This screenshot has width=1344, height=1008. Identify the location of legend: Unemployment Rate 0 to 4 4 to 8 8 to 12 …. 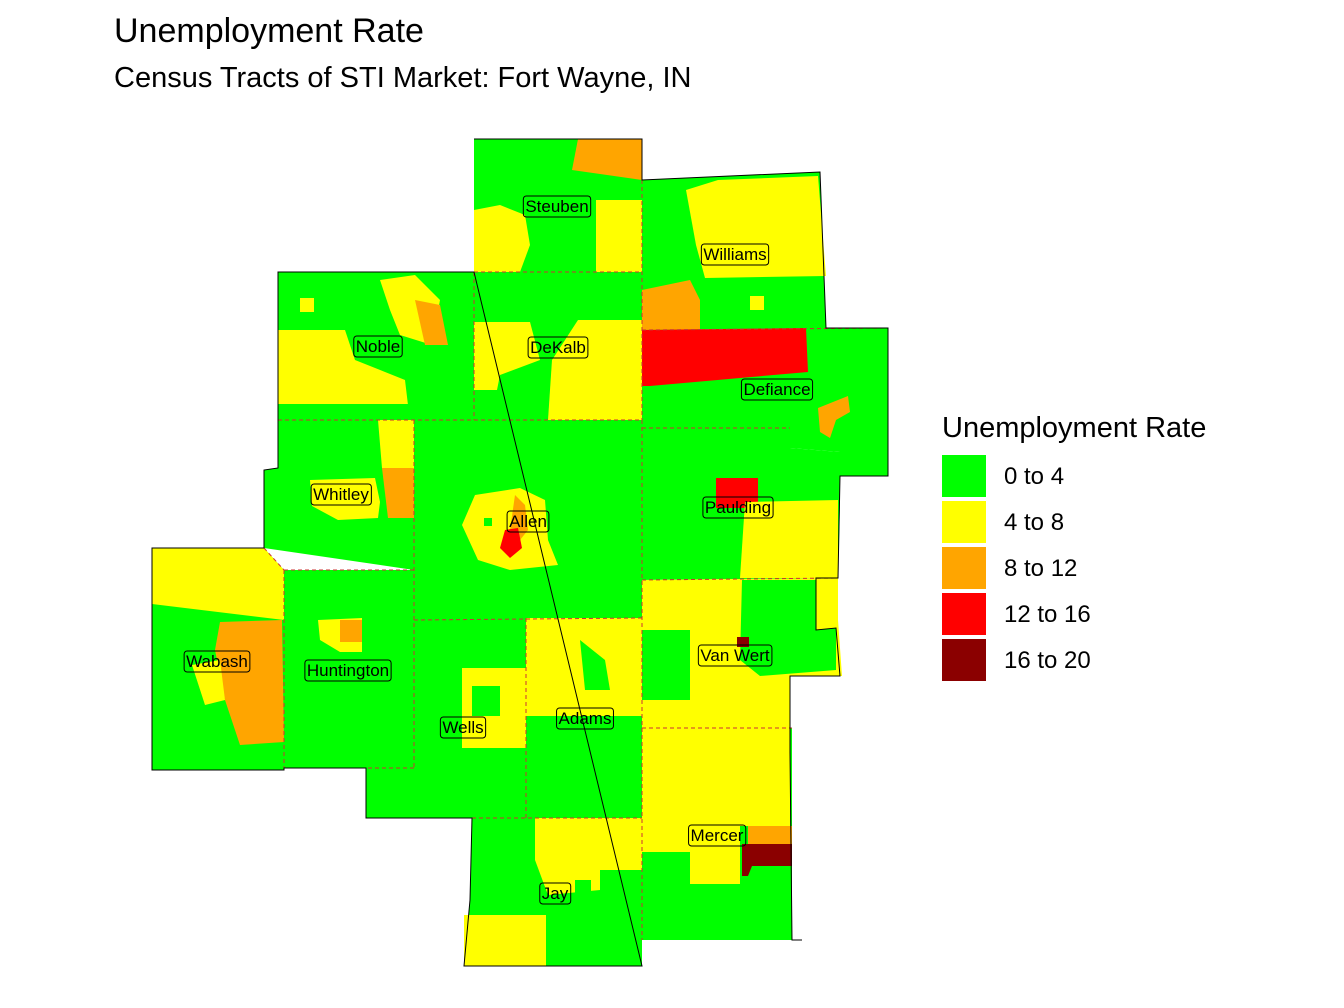
(1074, 548).